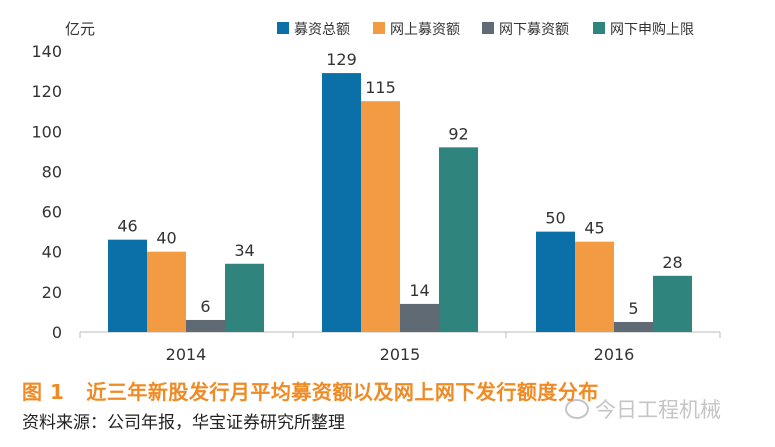  What do you see at coordinates (52, 171) in the screenshot?
I see `y-tick-label: 80` at bounding box center [52, 171].